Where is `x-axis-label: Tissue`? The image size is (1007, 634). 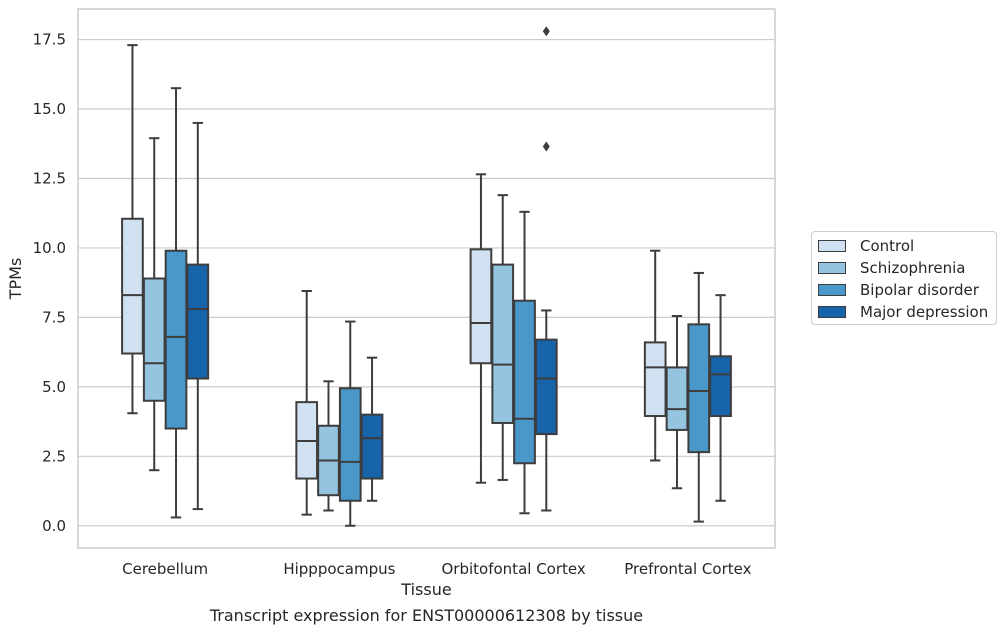 x-axis-label: Tissue is located at coordinates (425, 589).